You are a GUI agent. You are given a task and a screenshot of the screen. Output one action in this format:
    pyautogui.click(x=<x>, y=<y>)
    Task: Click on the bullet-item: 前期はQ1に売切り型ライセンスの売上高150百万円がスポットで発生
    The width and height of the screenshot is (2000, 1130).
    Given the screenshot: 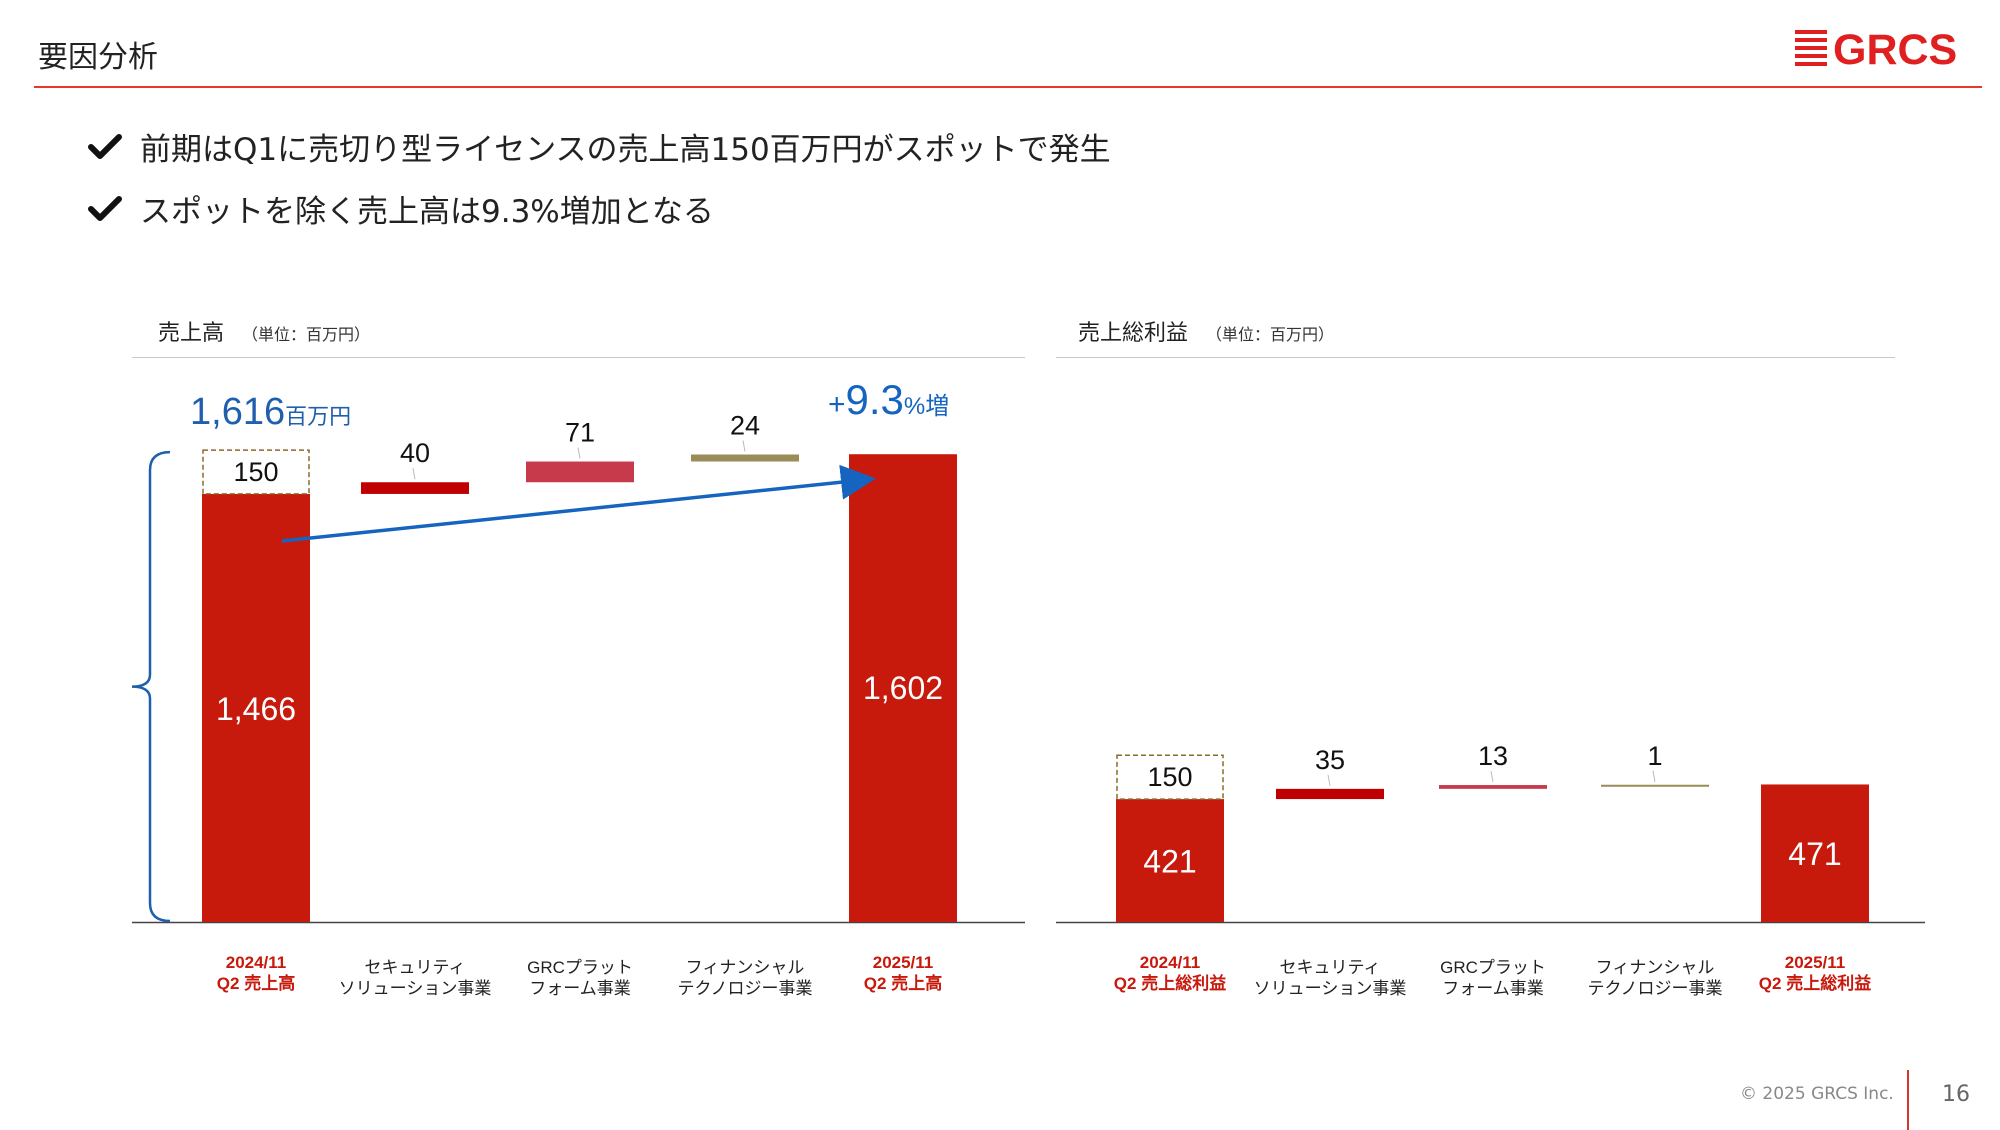 What is the action you would take?
    pyautogui.click(x=598, y=146)
    